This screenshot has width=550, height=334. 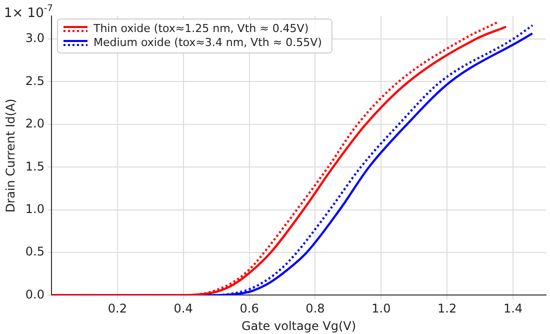 I want to click on x-tick-label: 0.4, so click(x=183, y=309).